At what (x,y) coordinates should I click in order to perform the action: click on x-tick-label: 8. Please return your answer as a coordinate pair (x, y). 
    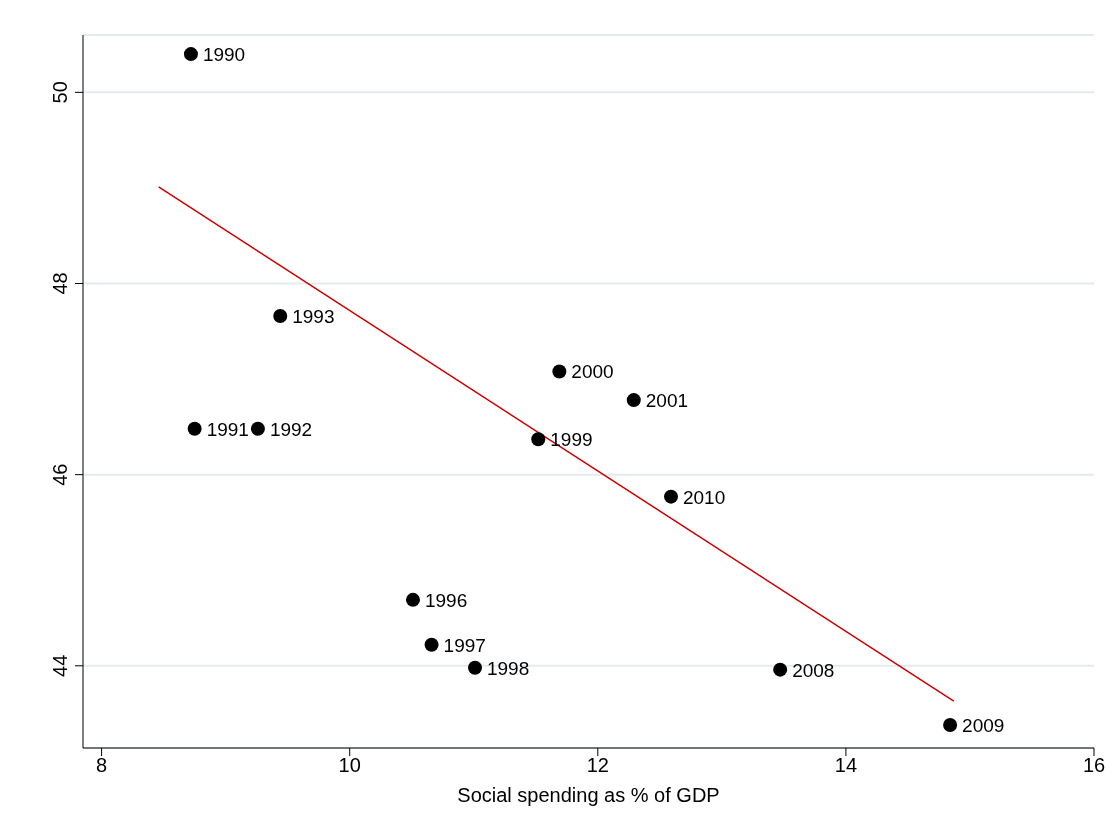
    Looking at the image, I should click on (102, 765).